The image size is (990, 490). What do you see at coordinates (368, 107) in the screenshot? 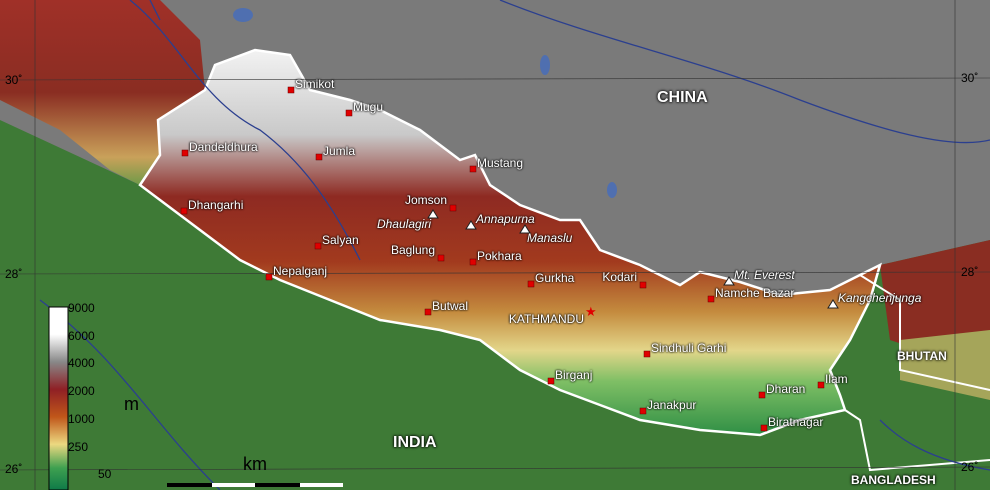
I see `city-label: Mugu` at bounding box center [368, 107].